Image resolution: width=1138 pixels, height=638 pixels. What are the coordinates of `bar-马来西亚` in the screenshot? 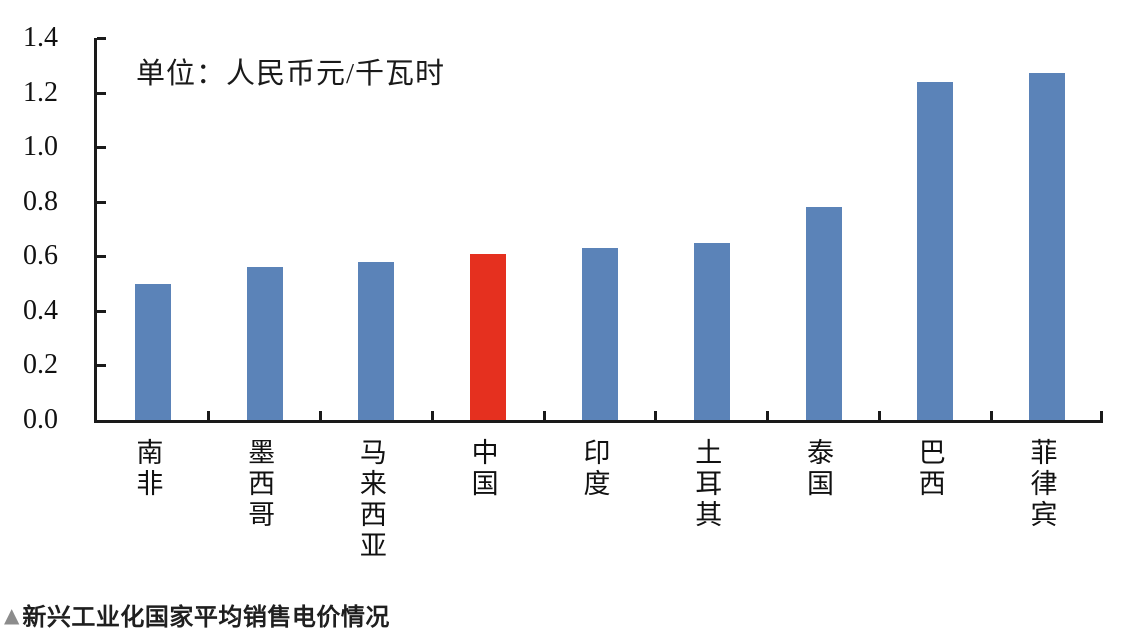 It's located at (376, 340).